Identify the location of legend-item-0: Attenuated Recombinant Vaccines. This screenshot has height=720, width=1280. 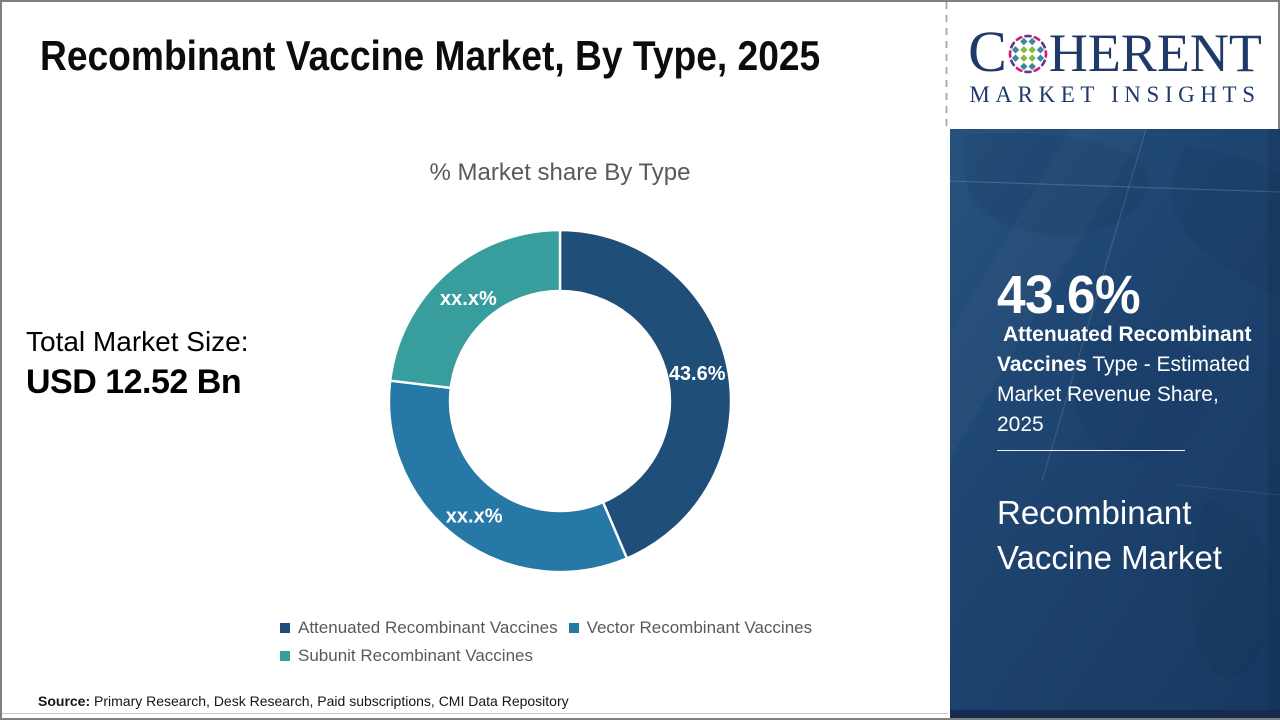
(419, 628).